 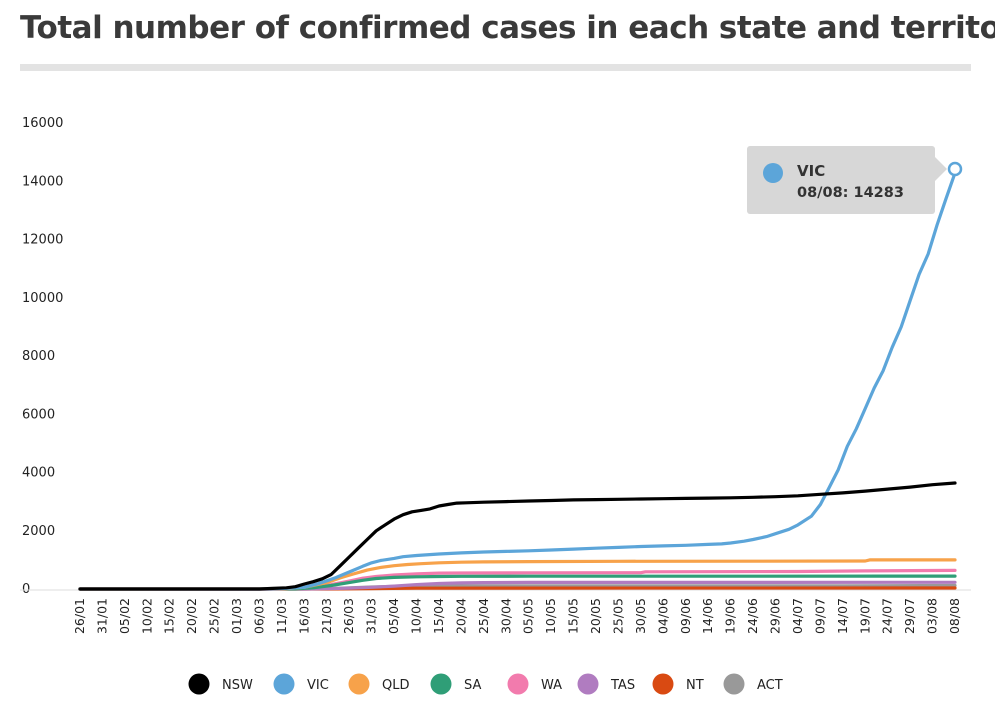 I want to click on legend-label: ACT, so click(x=770, y=685).